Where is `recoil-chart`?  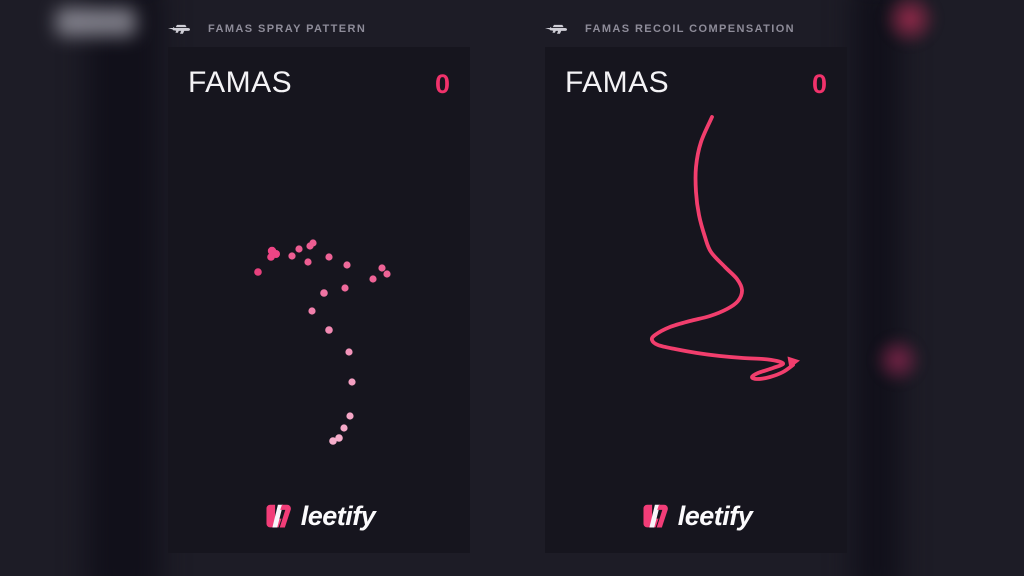
recoil-chart is located at coordinates (724, 248).